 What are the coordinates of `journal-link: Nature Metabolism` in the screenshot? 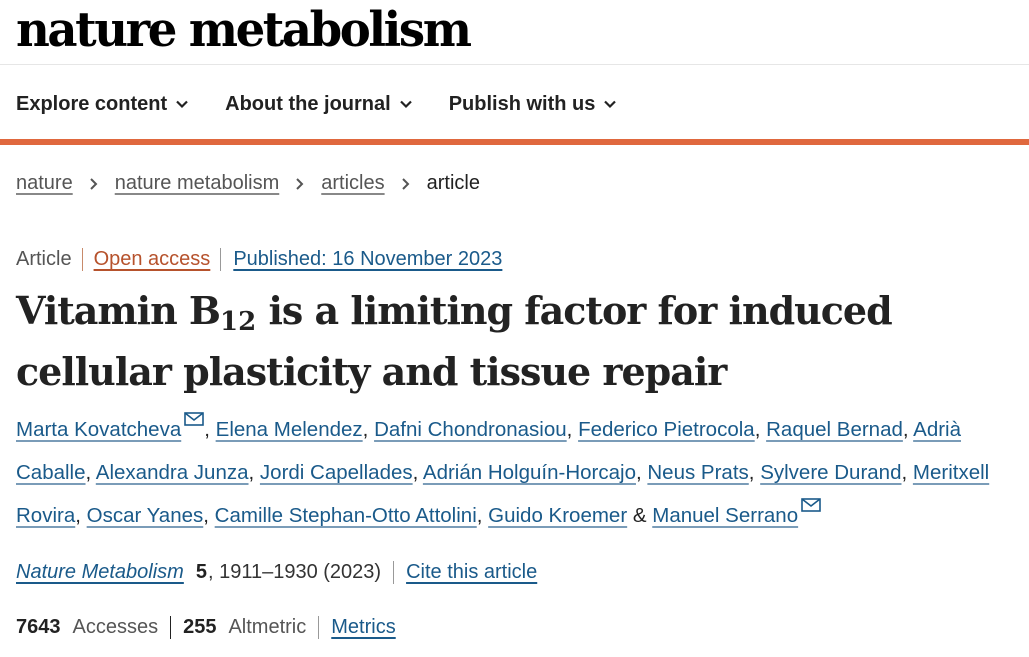 It's located at (100, 572).